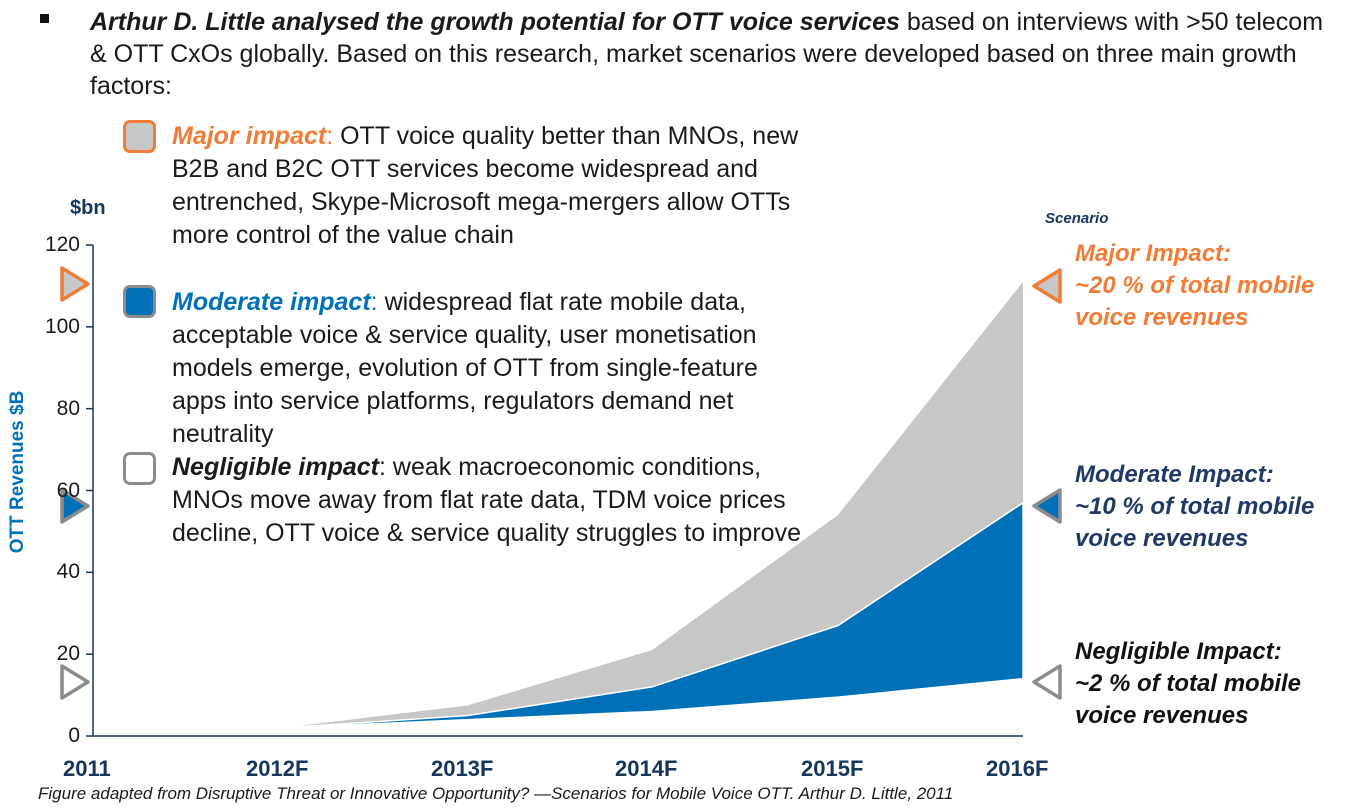  What do you see at coordinates (139, 136) in the screenshot?
I see `legend-swatch-major` at bounding box center [139, 136].